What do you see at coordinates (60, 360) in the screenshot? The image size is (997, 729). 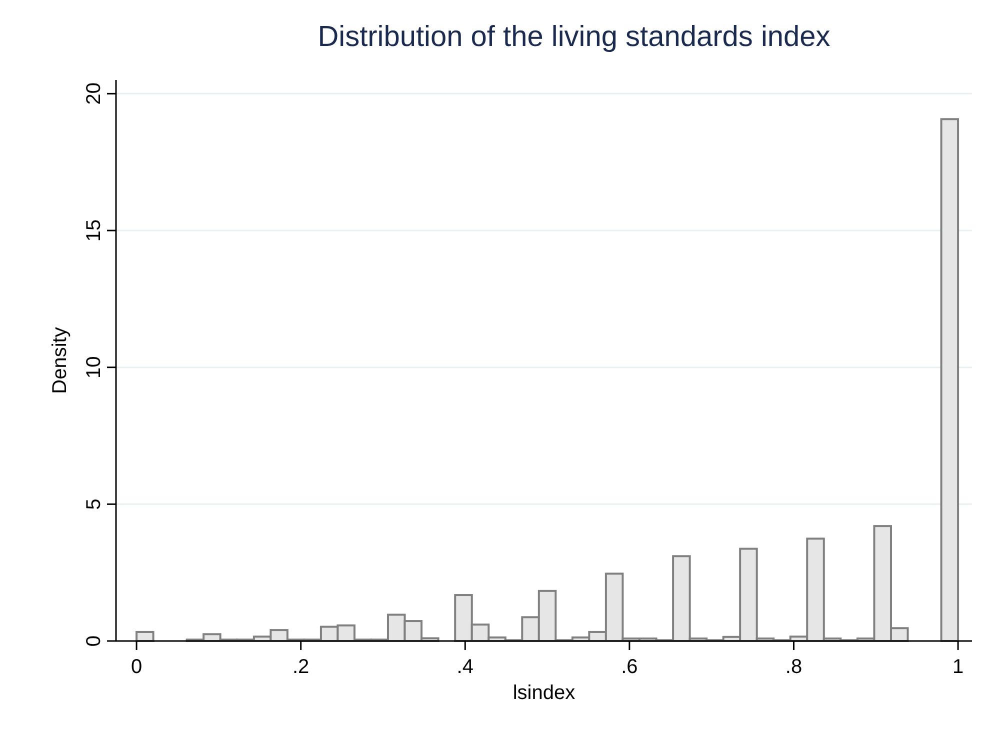 I see `y-axis-title: Density` at bounding box center [60, 360].